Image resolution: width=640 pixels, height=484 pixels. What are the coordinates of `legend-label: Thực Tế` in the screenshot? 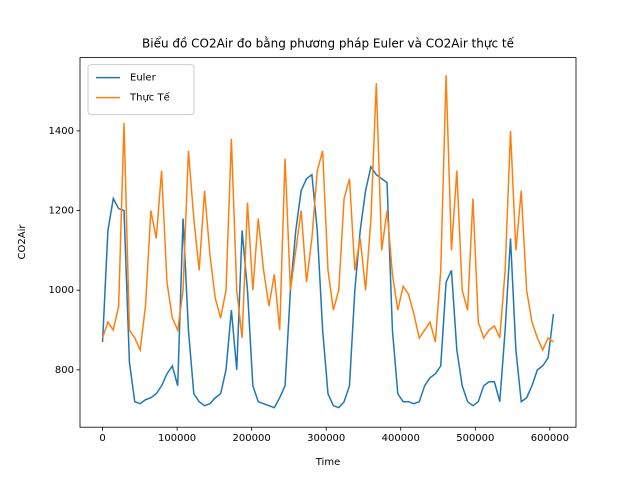 It's located at (150, 98).